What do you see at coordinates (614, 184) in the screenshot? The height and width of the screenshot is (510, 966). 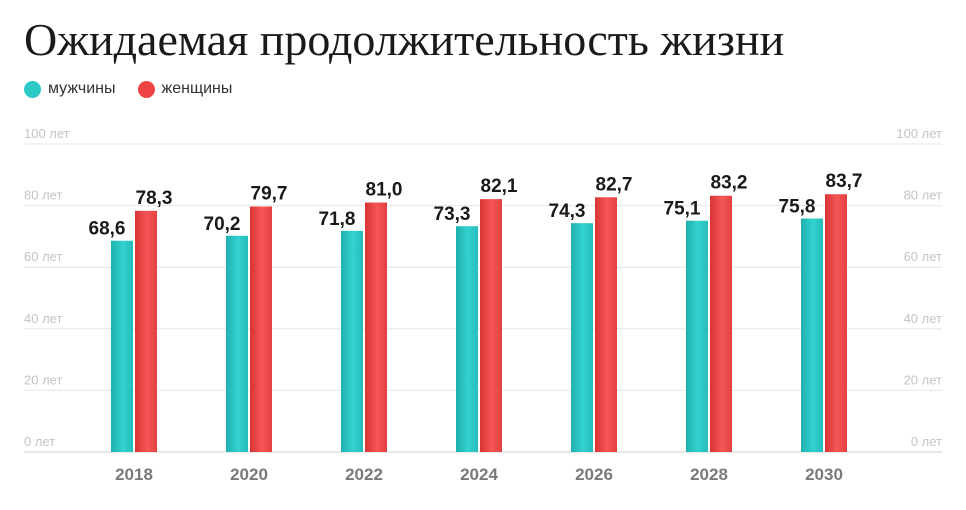 I see `value-label-women-2026: 82,7` at bounding box center [614, 184].